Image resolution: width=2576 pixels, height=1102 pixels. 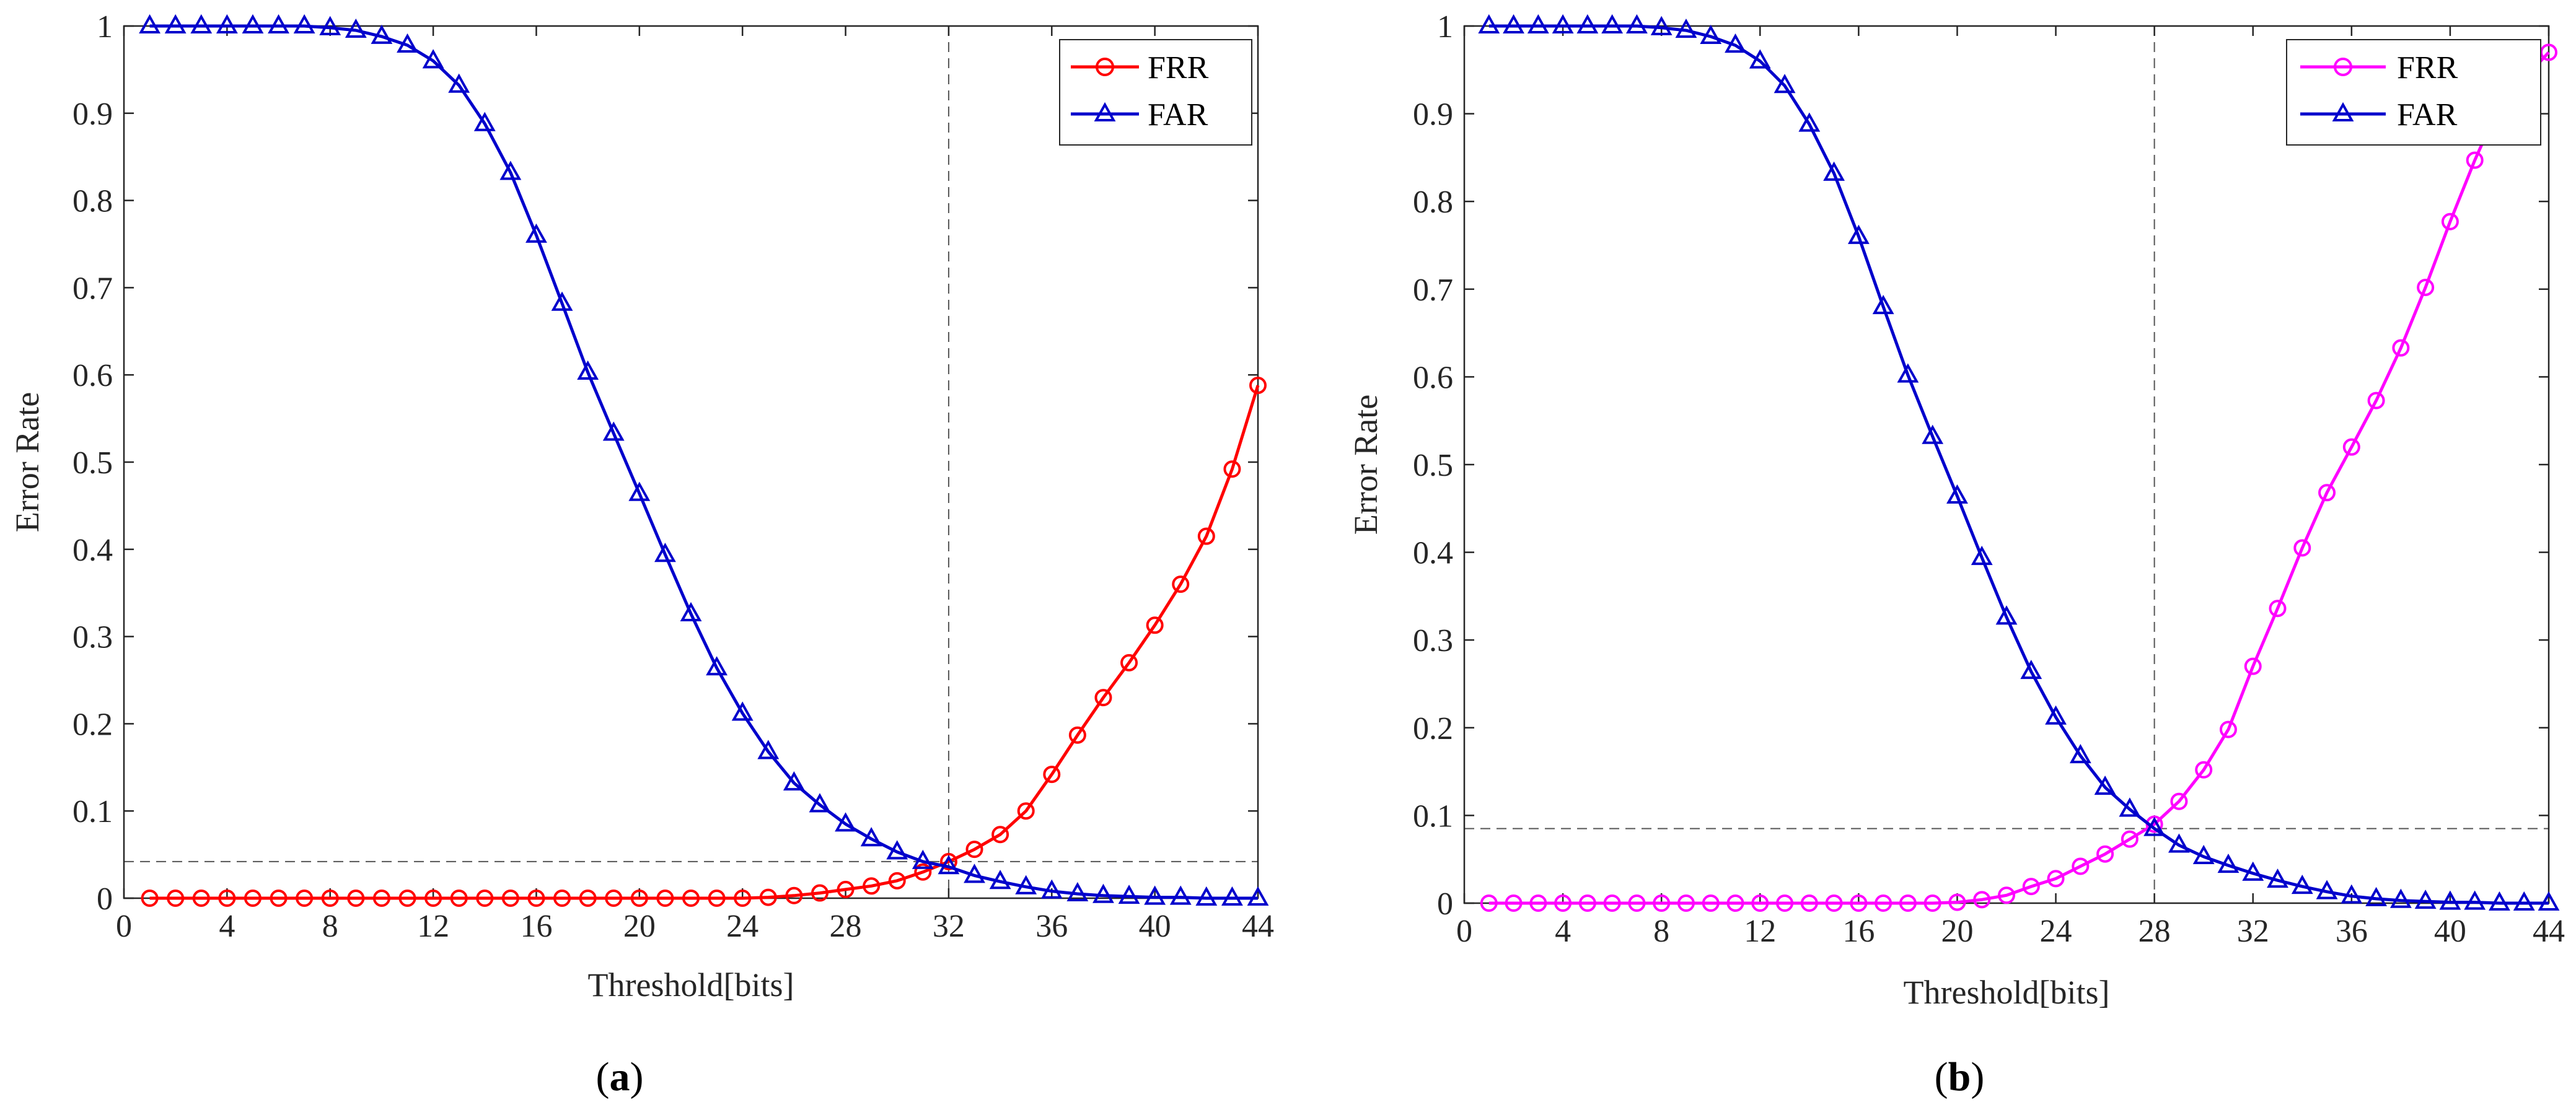 I want to click on legend-box, so click(x=2414, y=92).